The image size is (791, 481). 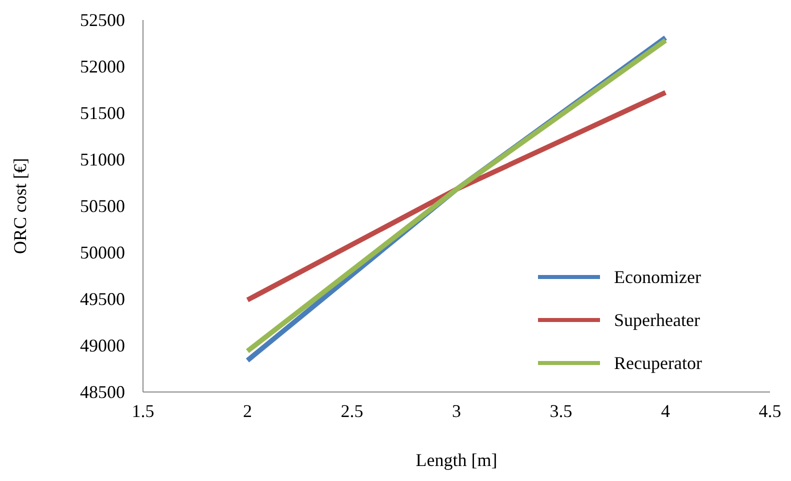 I want to click on y-tick-label: 51500, so click(x=102, y=112).